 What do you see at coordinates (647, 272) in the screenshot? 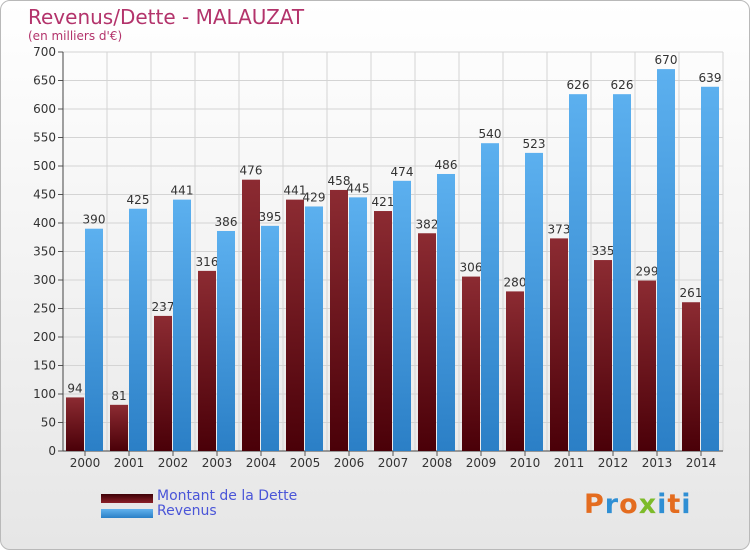
I see `data-label-dette: 299` at bounding box center [647, 272].